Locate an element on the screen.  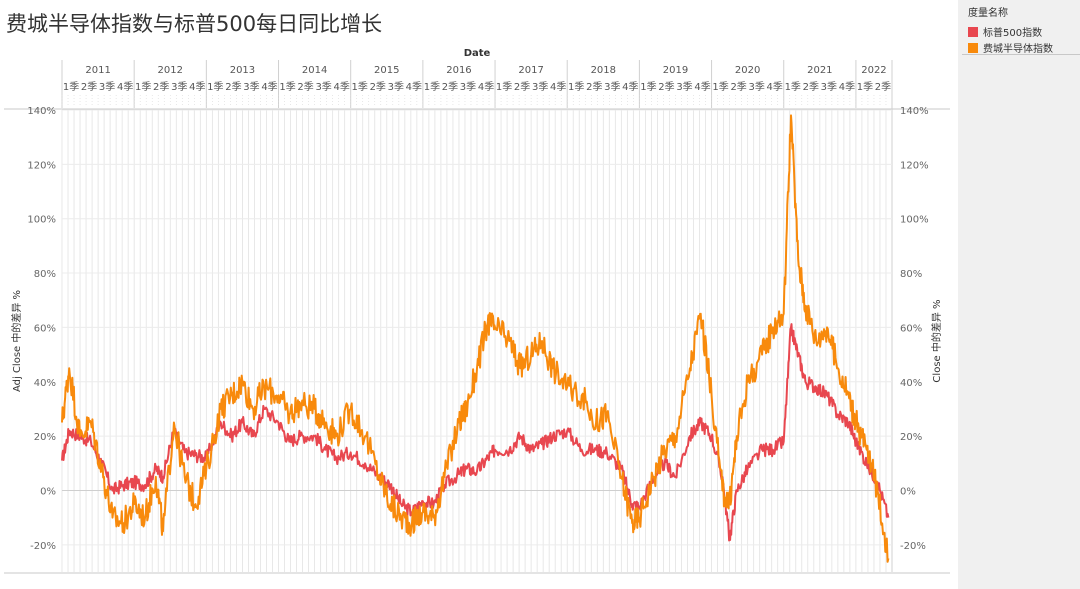
y-tick-left: 20% is located at coordinates (45, 437).